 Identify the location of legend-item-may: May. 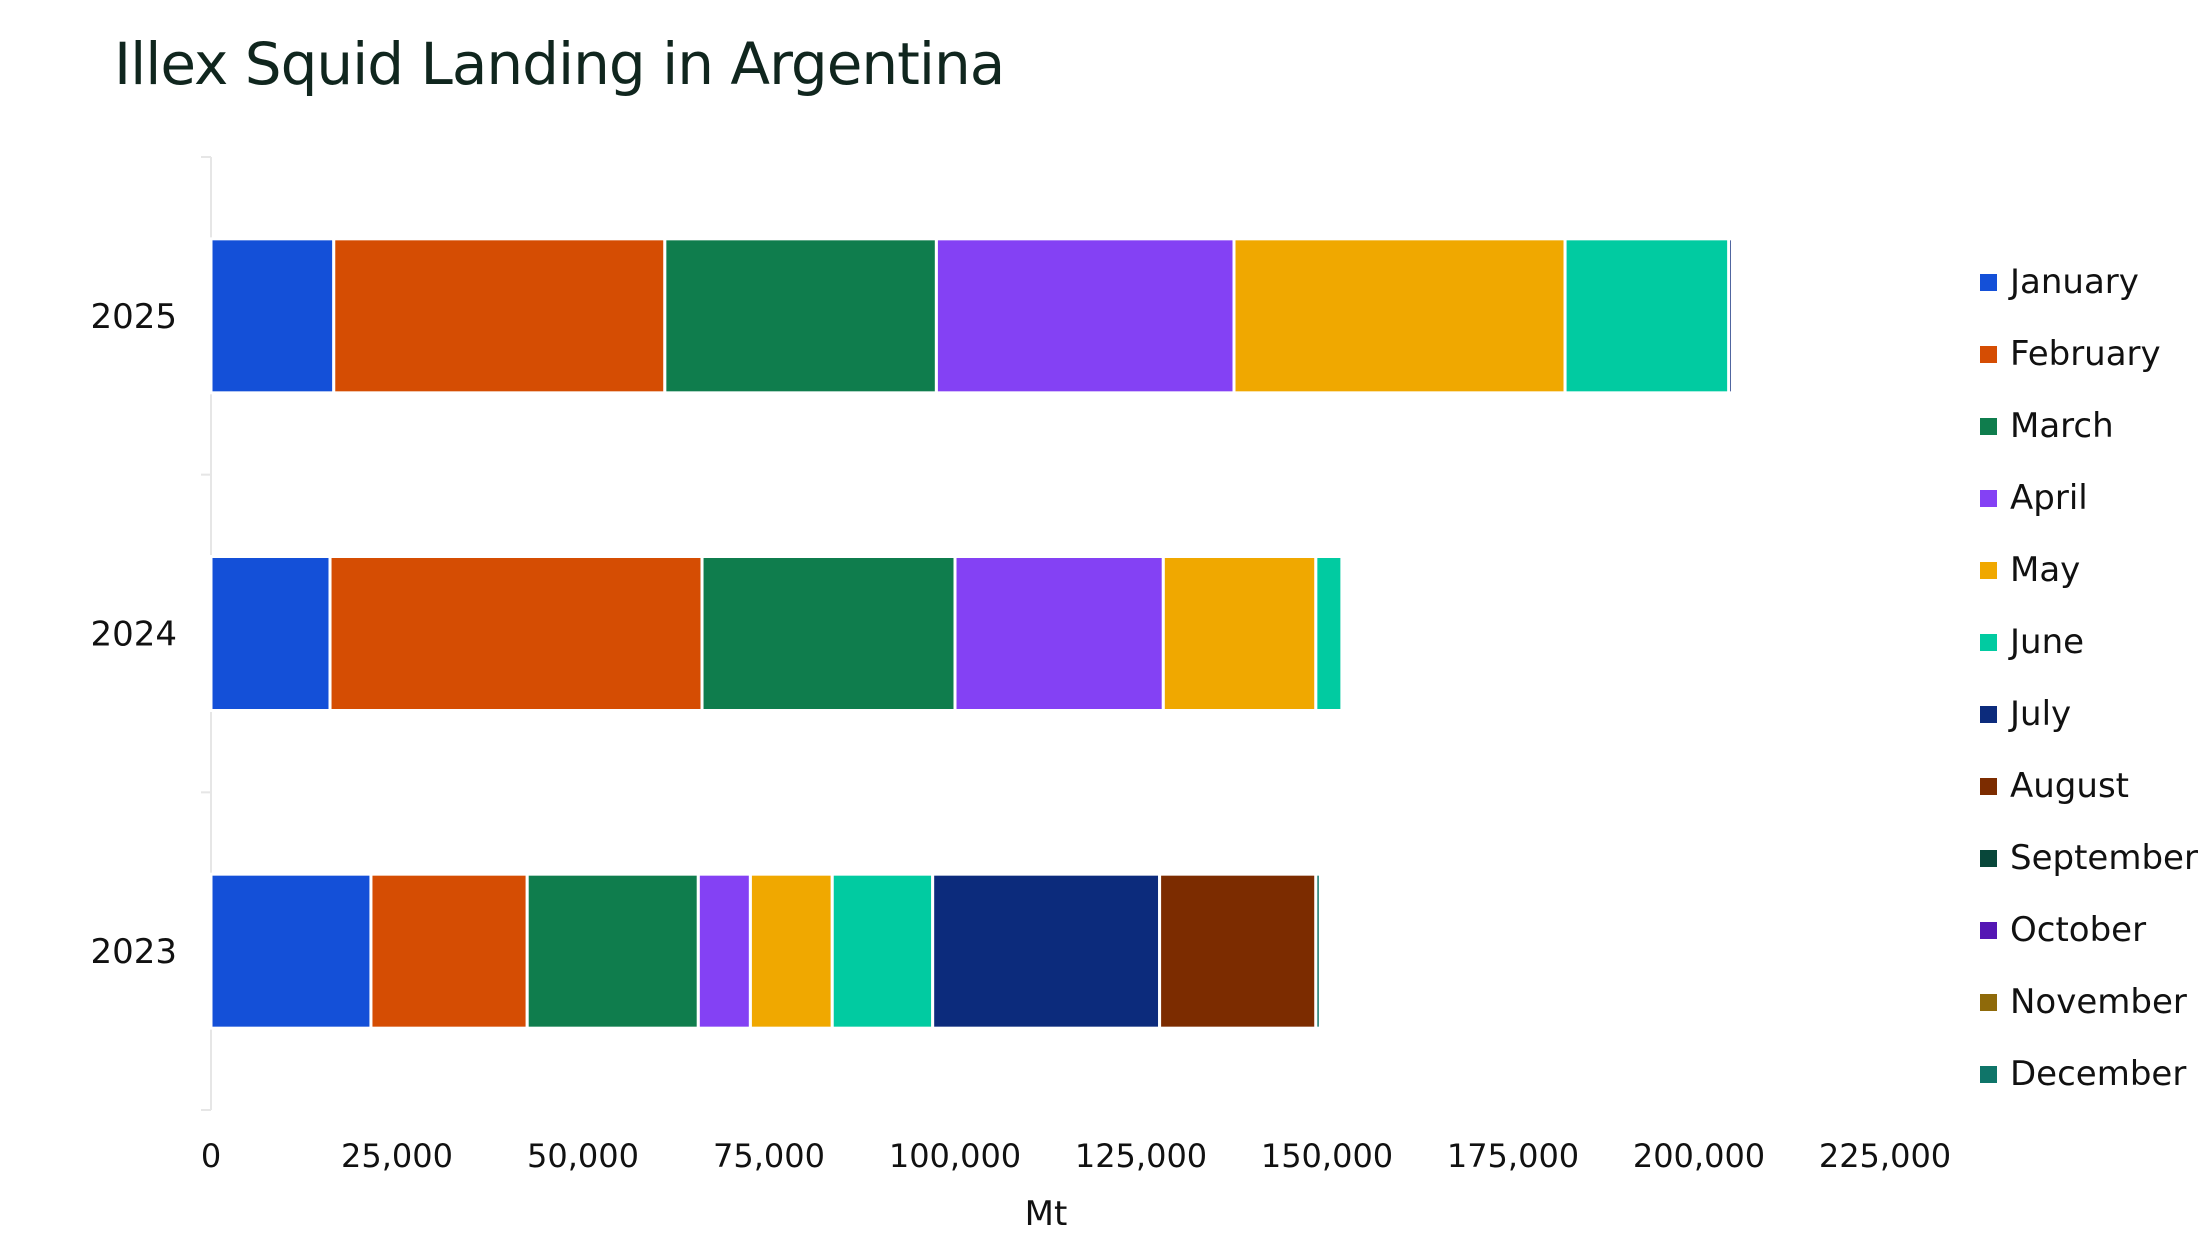
(2030, 570).